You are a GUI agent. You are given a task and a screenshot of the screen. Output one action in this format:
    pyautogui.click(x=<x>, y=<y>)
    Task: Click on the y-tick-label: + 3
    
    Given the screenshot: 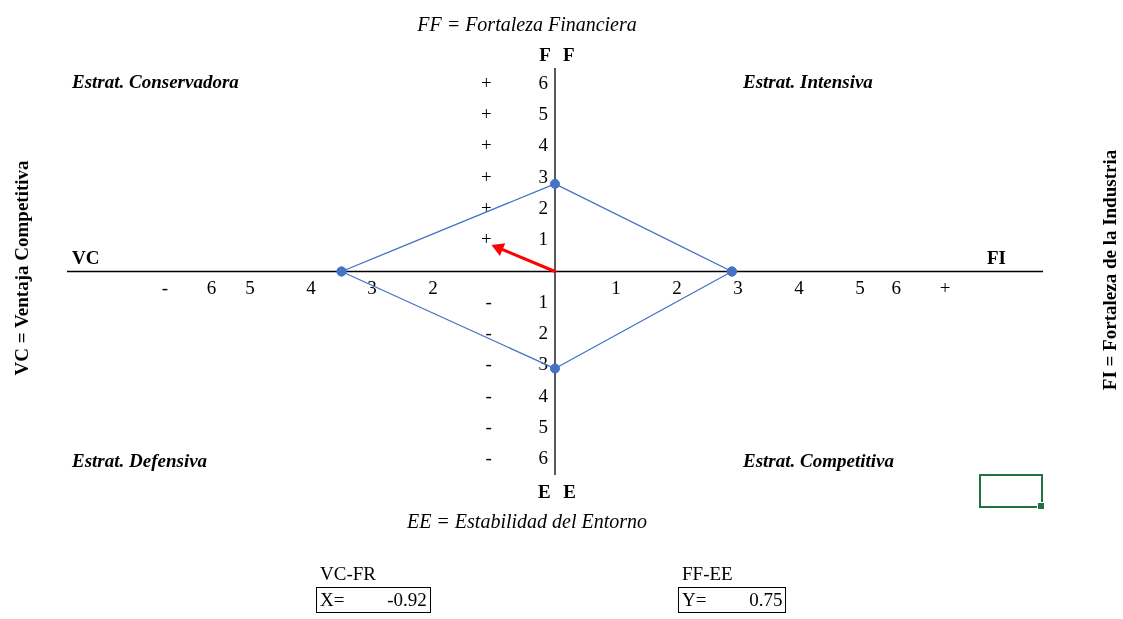 What is the action you would take?
    pyautogui.click(x=514, y=176)
    